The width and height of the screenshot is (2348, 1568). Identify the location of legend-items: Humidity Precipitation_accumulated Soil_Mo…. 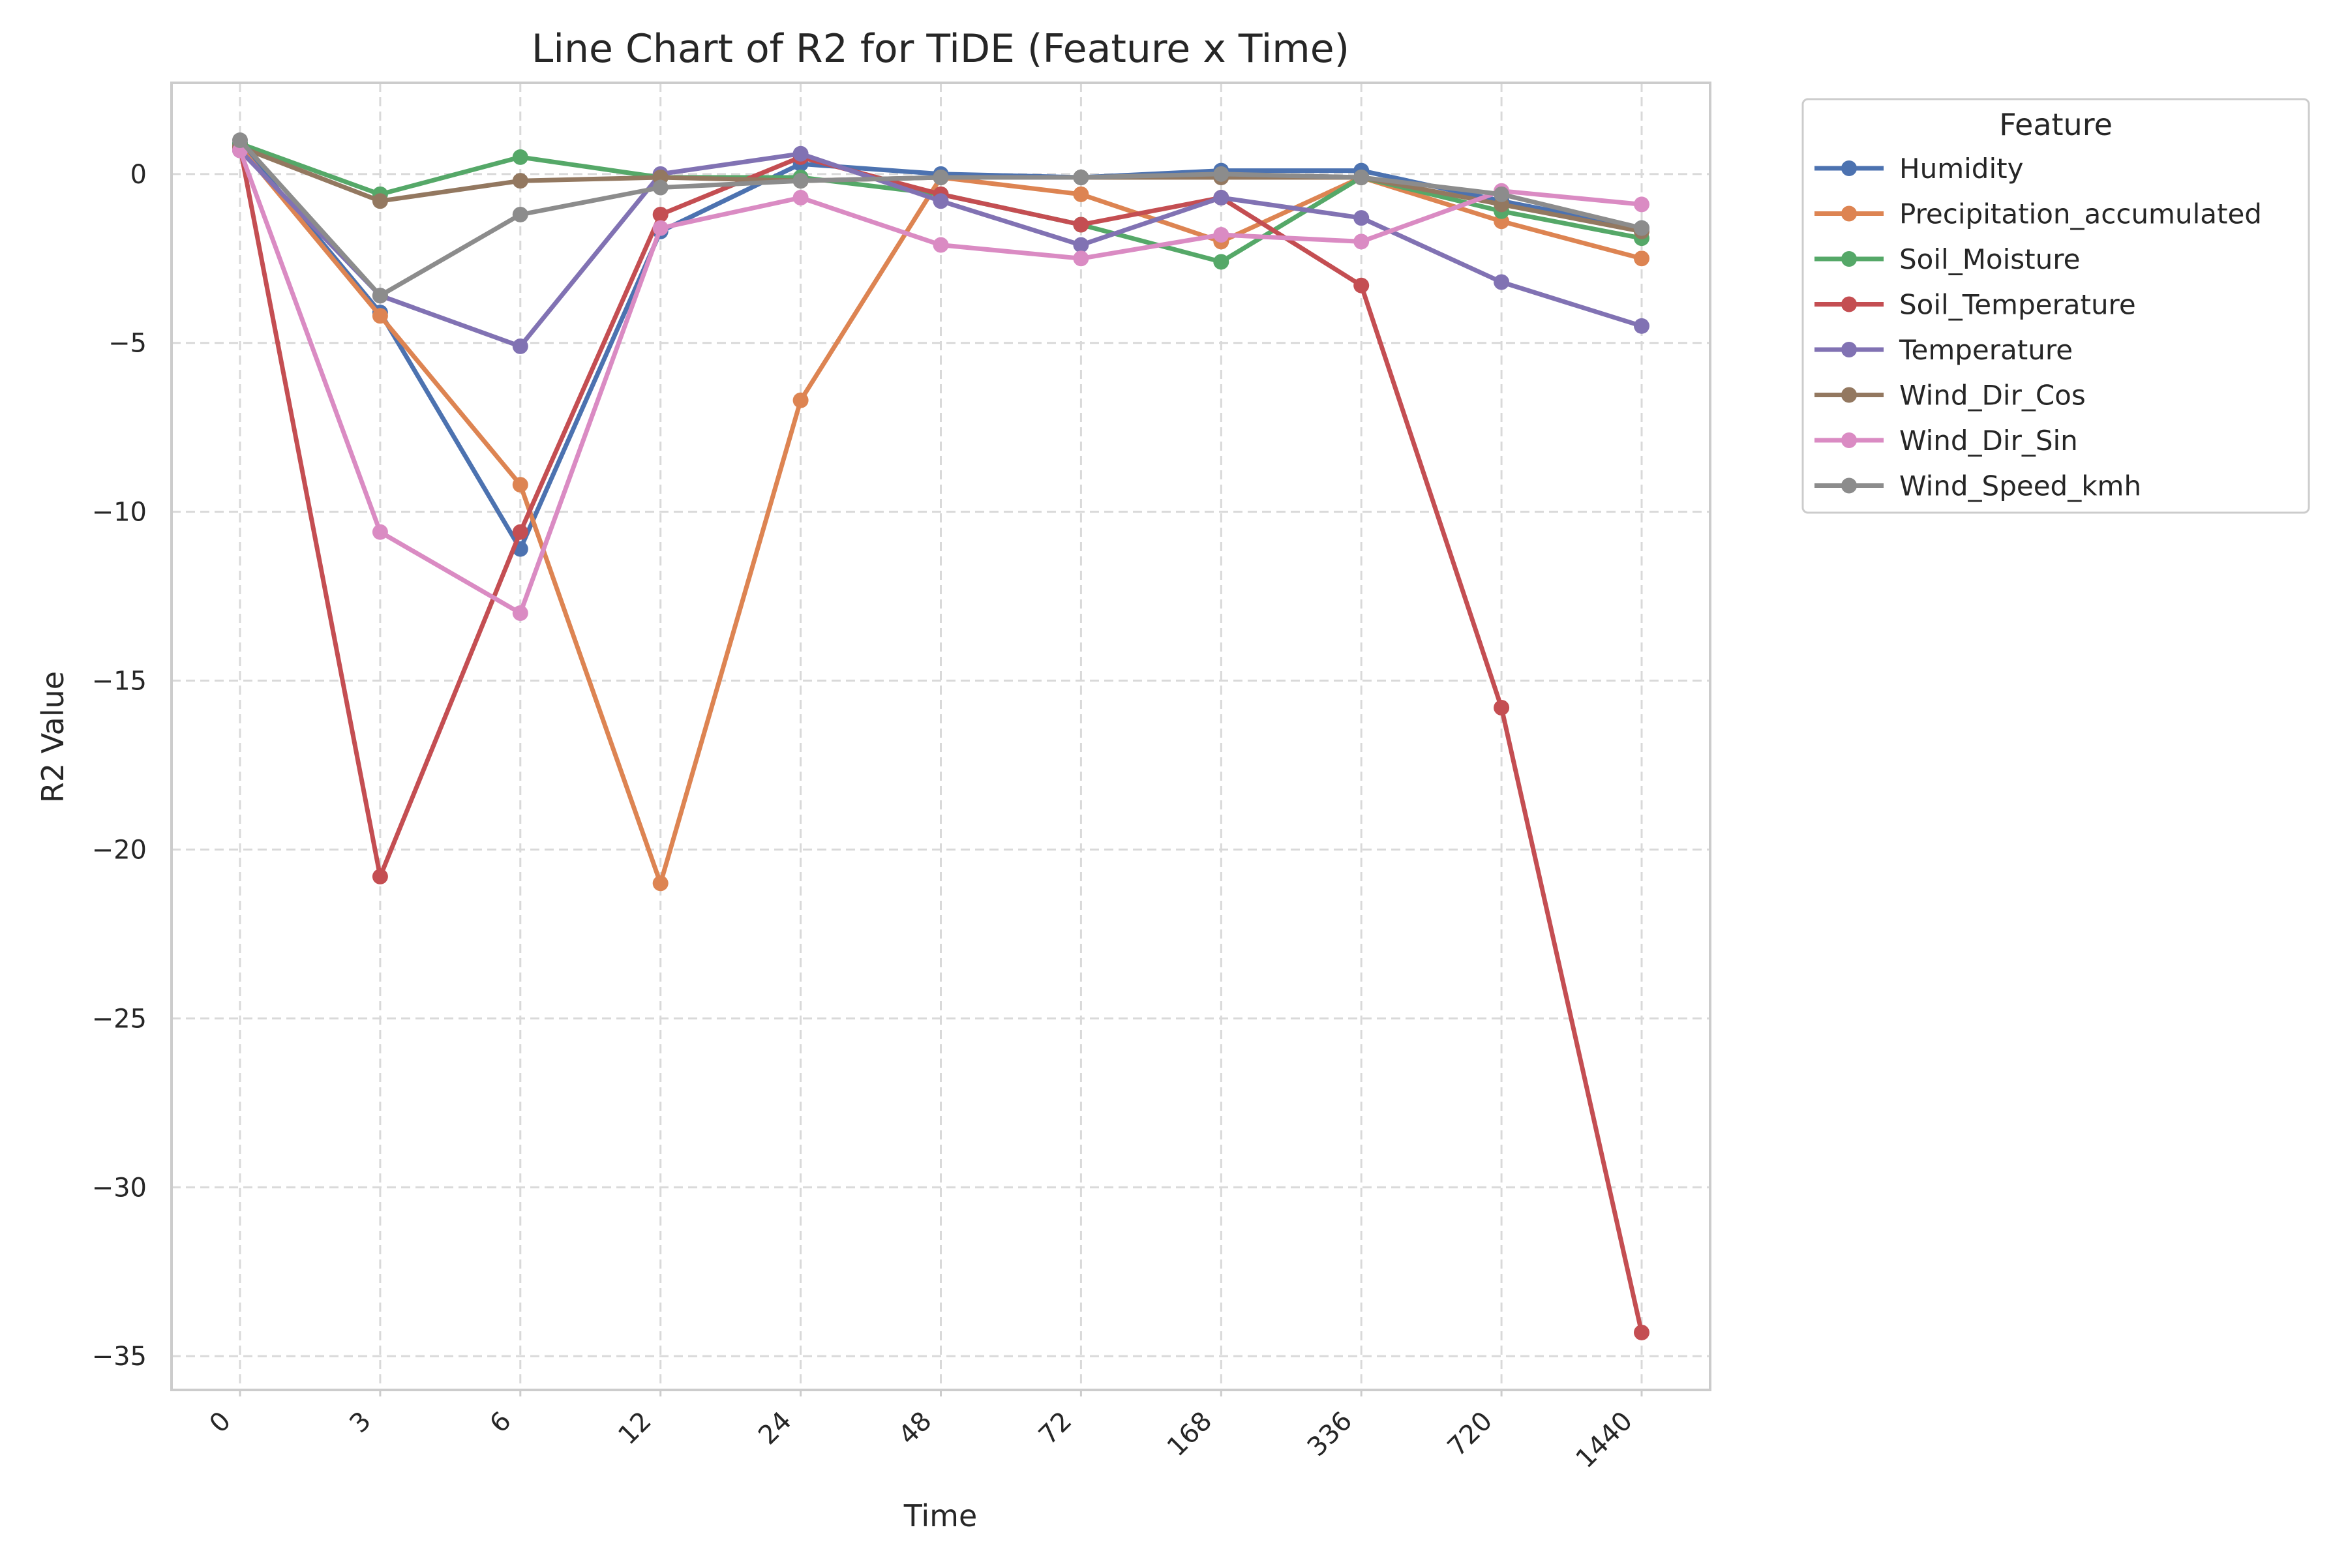
(2038, 327).